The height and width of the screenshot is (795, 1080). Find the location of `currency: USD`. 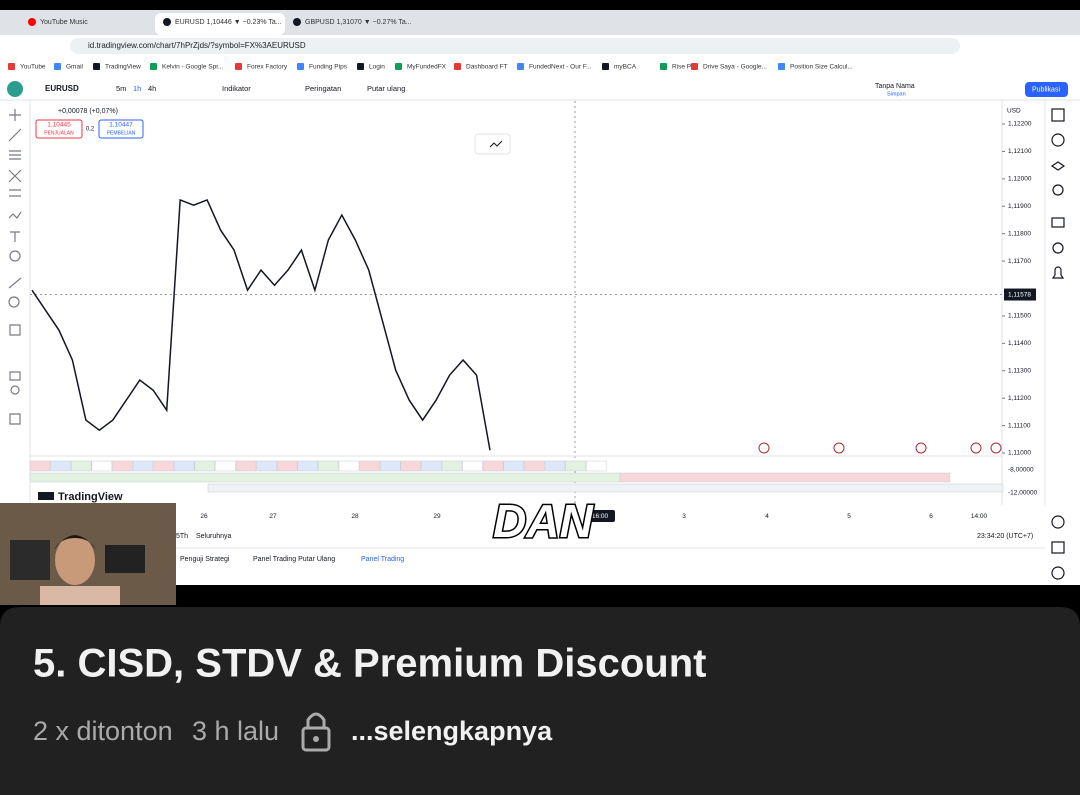

currency: USD is located at coordinates (1014, 111).